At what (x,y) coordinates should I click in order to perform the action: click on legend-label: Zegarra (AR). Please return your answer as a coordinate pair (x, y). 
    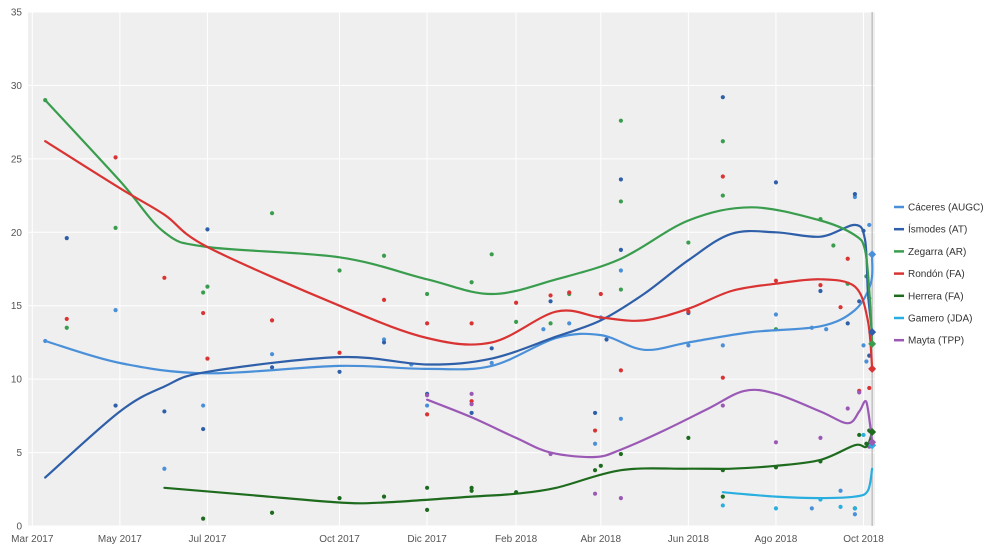
    Looking at the image, I should click on (937, 252).